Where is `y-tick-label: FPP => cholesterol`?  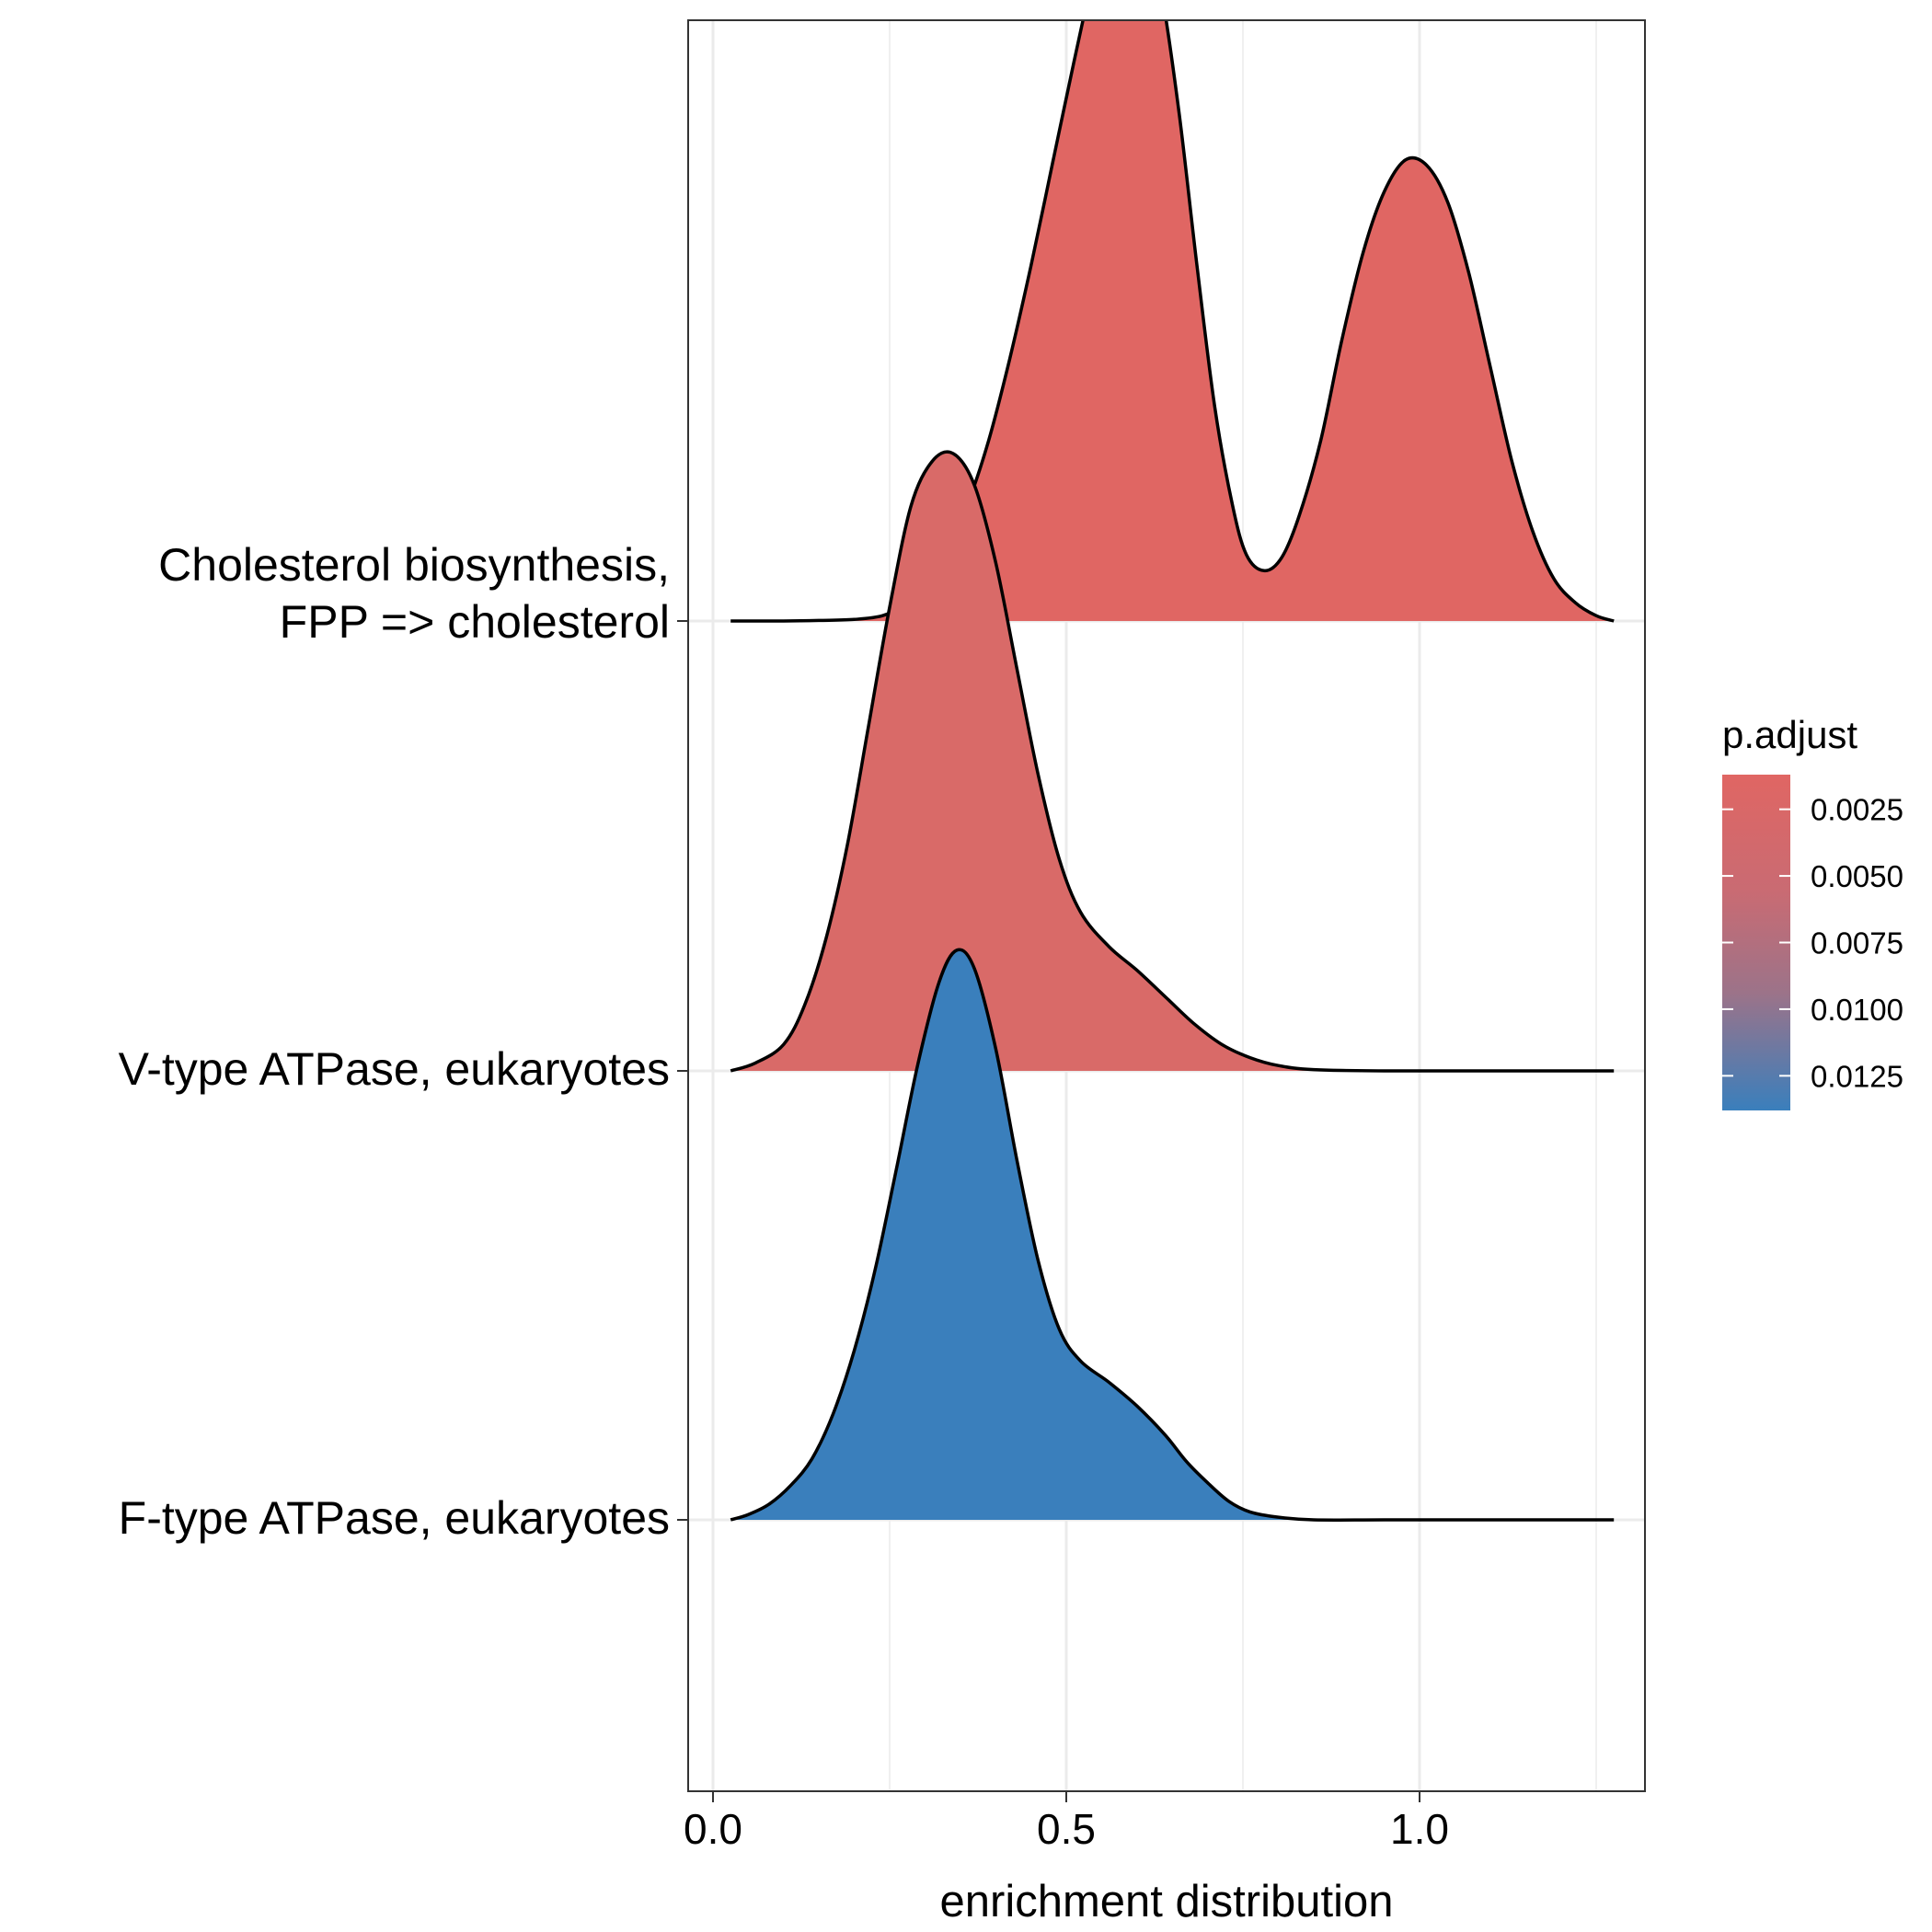
y-tick-label: FPP => cholesterol is located at coordinates (475, 622).